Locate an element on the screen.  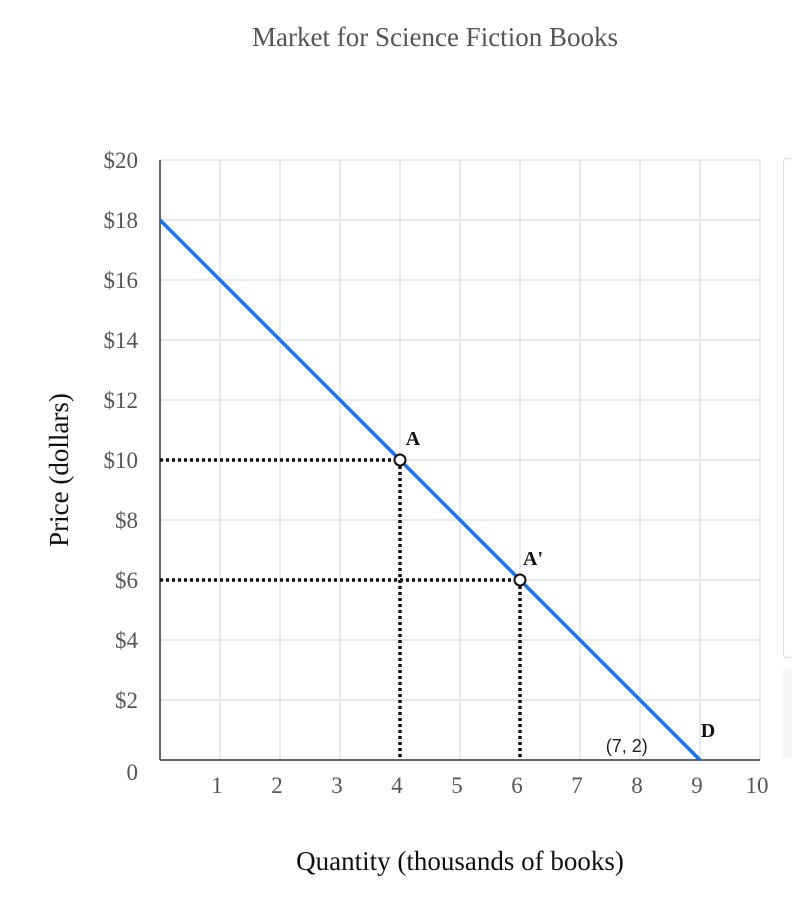
x-tick-label: 5 is located at coordinates (457, 785).